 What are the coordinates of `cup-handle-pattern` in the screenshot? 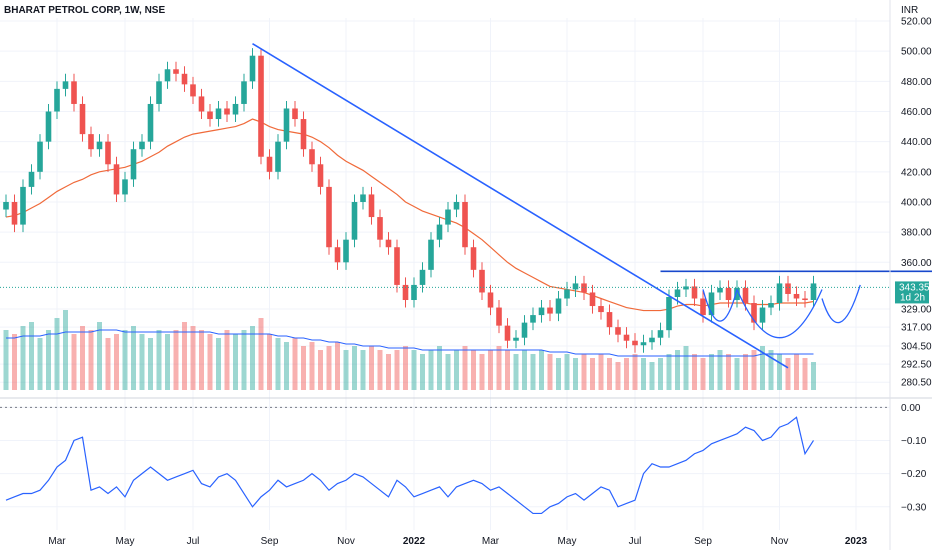 It's located at (781, 311).